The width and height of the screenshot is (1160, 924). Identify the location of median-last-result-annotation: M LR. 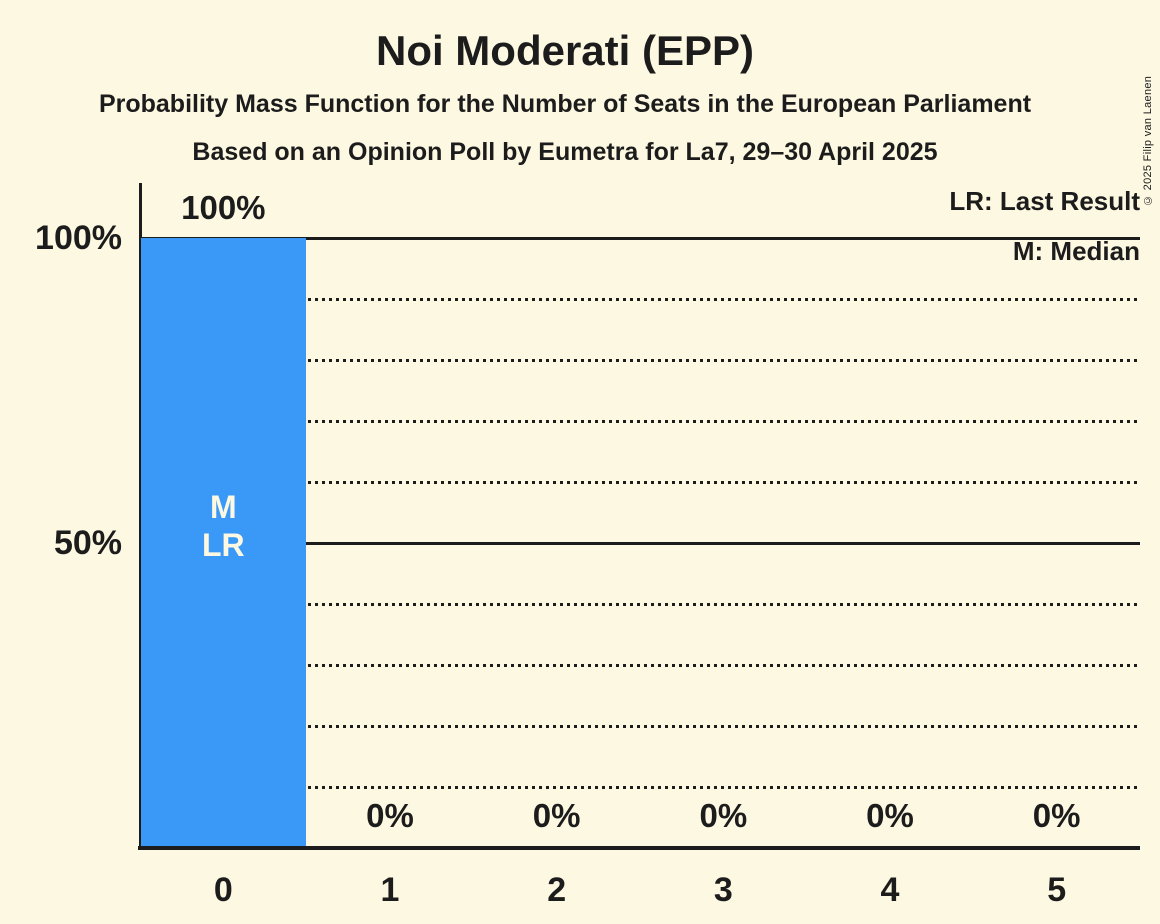
(223, 526).